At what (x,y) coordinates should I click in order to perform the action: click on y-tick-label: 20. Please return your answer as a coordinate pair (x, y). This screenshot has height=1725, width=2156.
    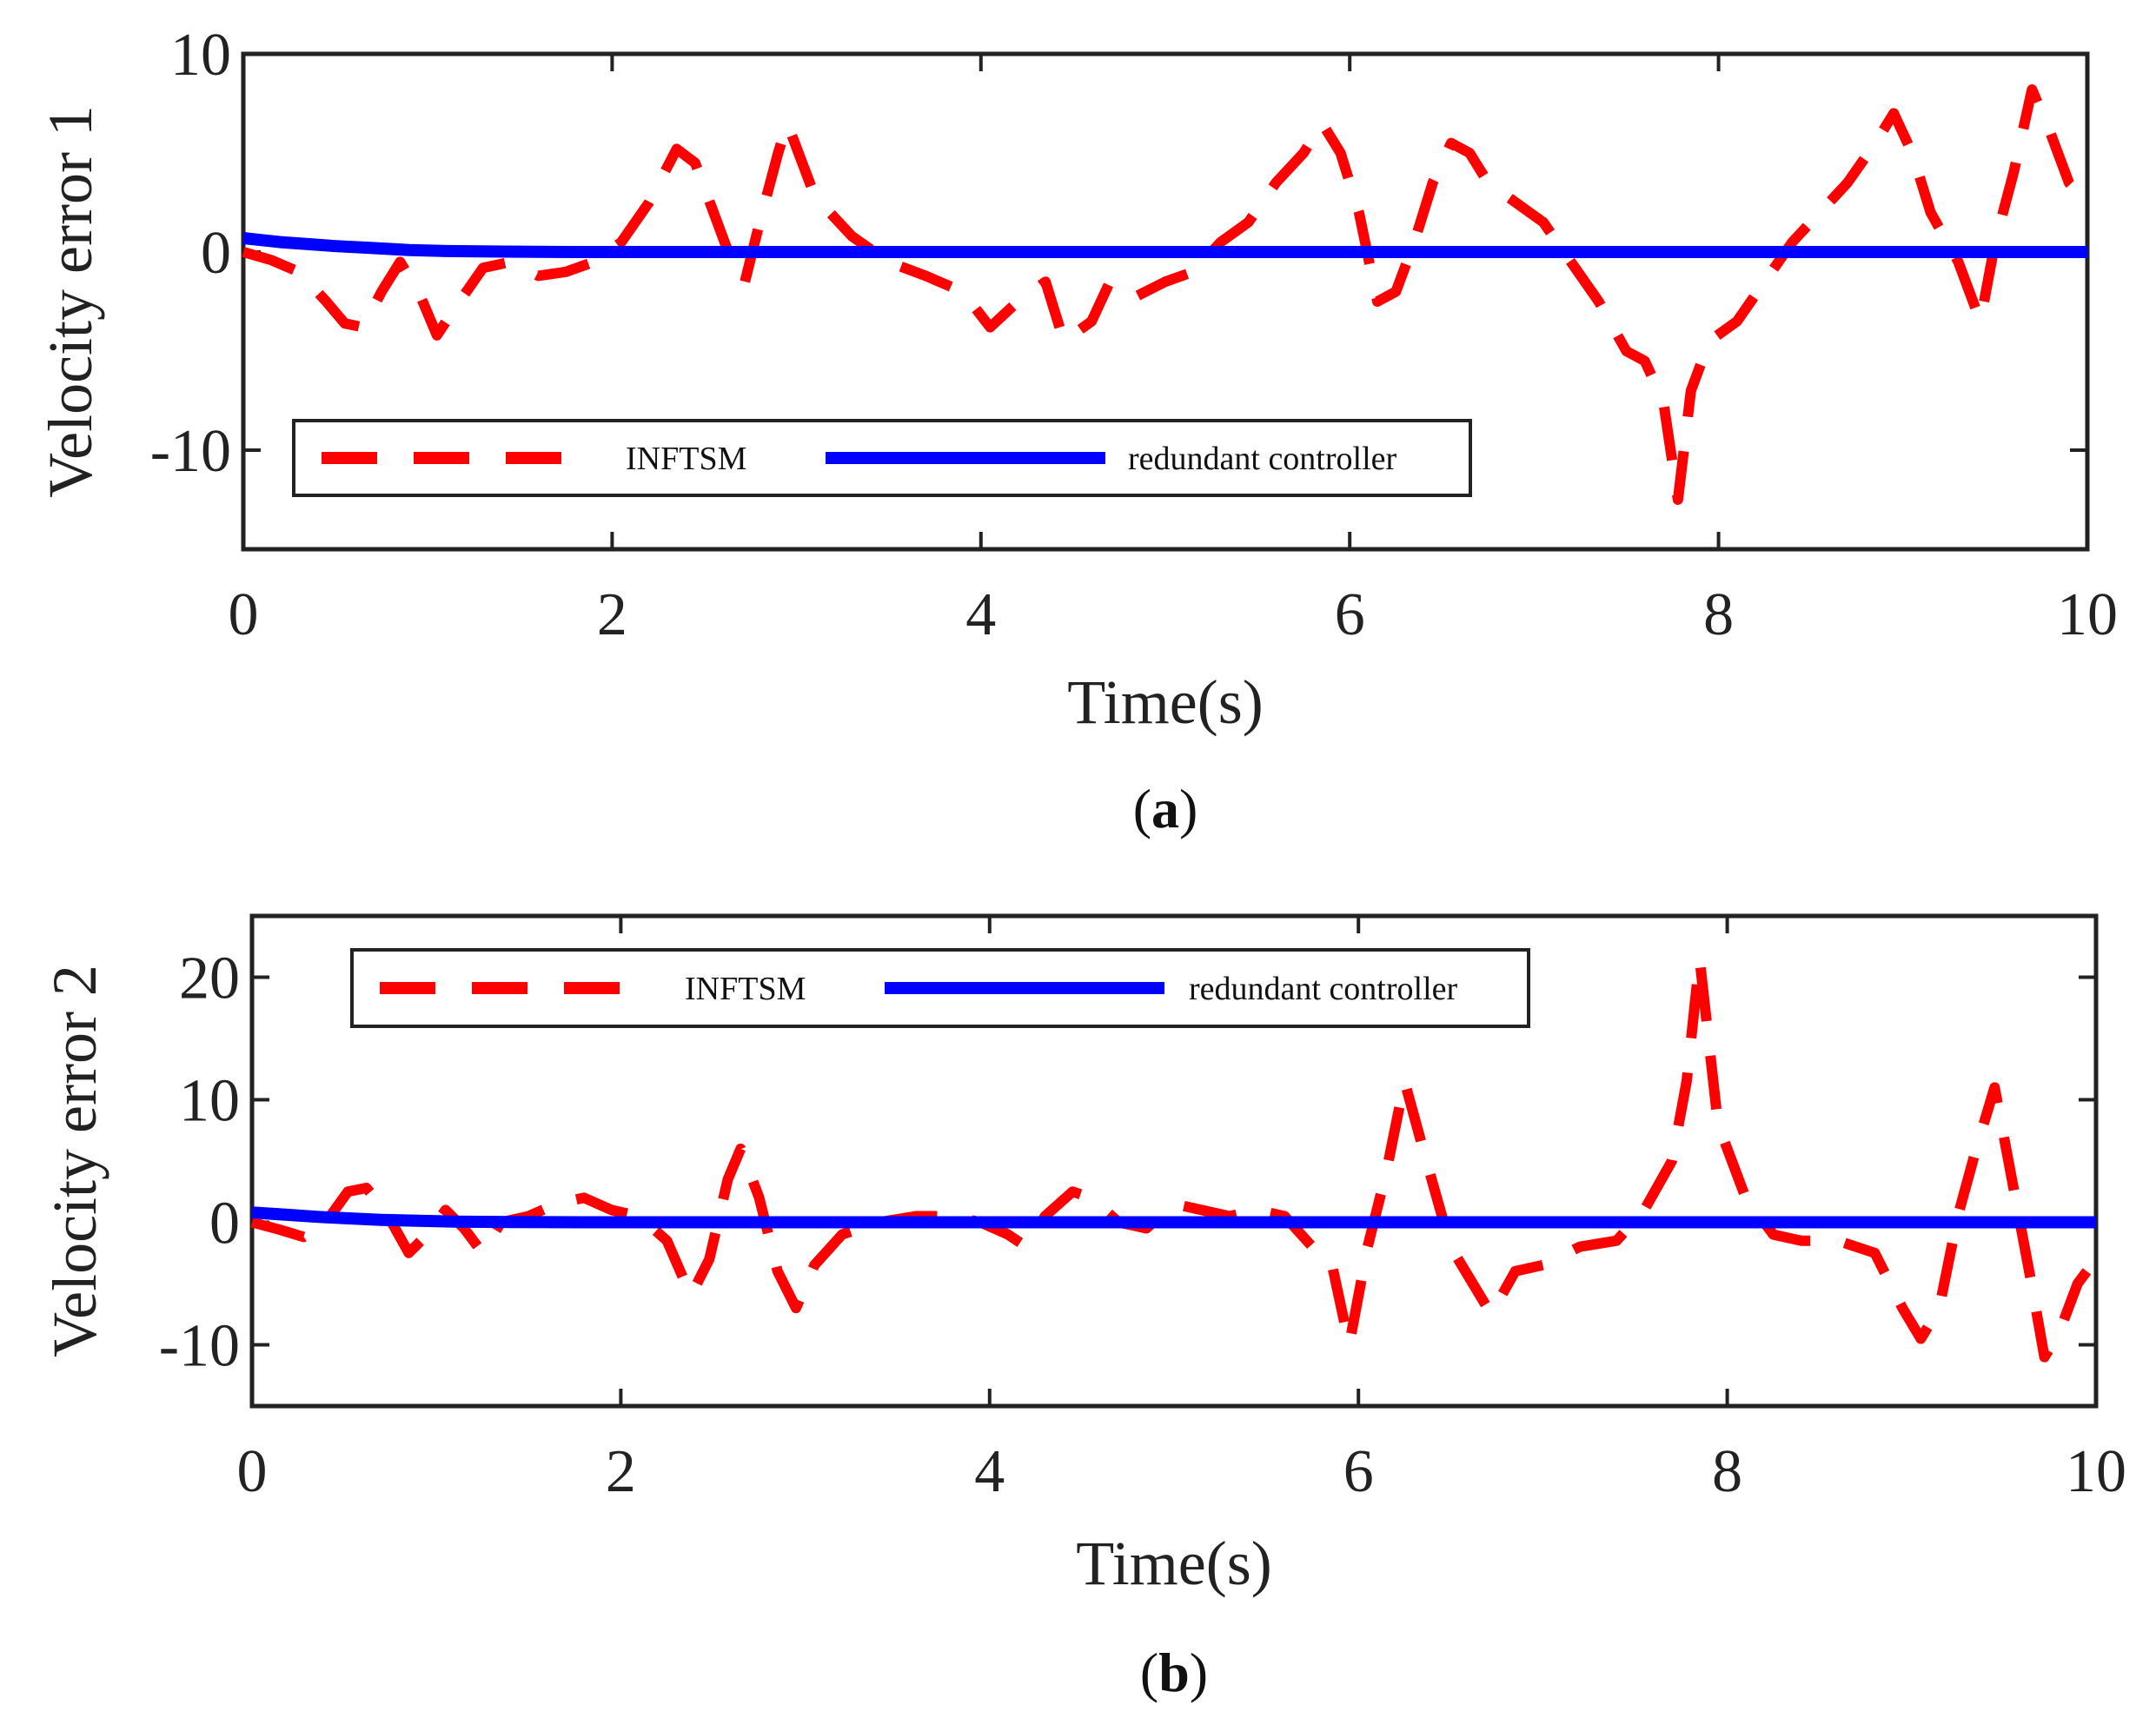
    Looking at the image, I should click on (209, 979).